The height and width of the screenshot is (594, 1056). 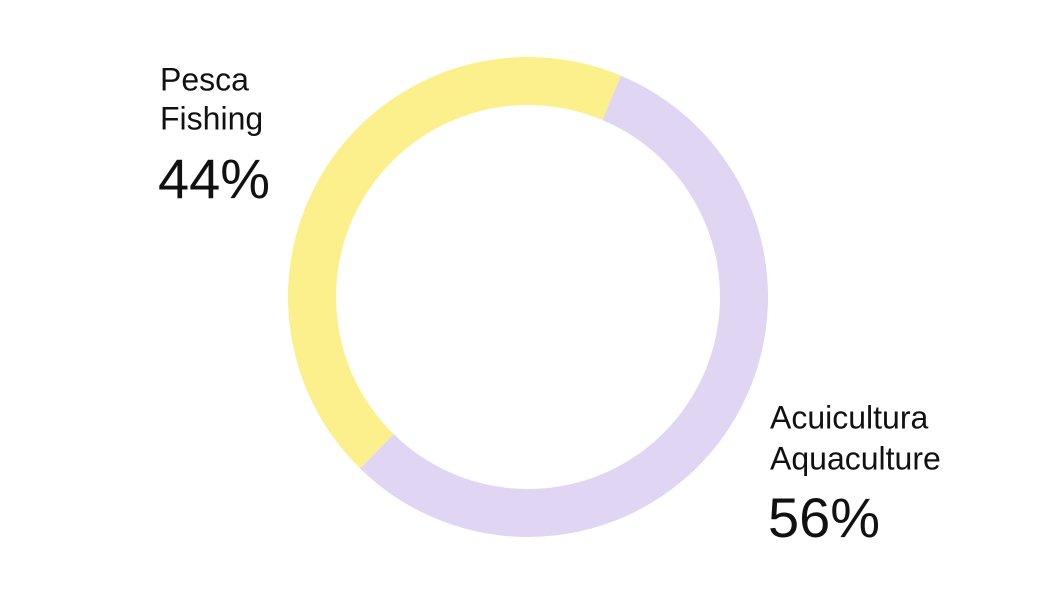 What do you see at coordinates (855, 458) in the screenshot?
I see `segment-label-translated: Aquaculture` at bounding box center [855, 458].